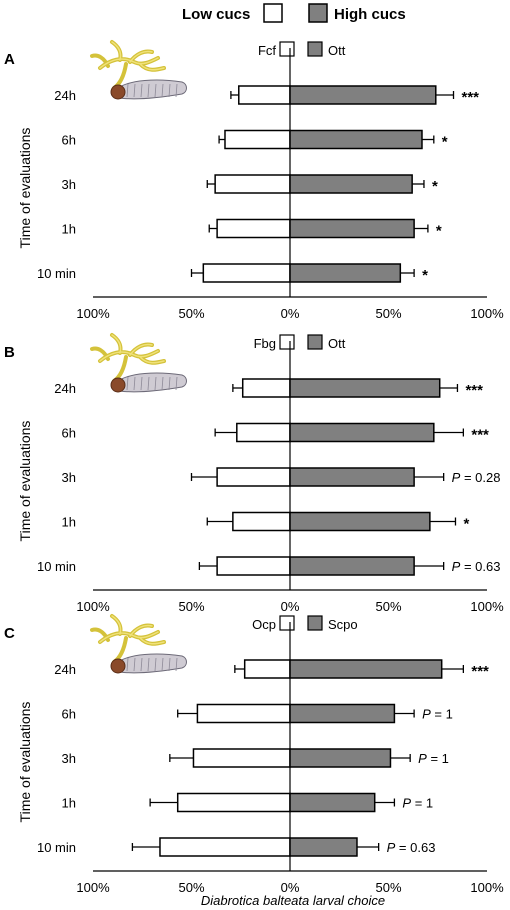  What do you see at coordinates (9, 59) in the screenshot?
I see `panel-label: A` at bounding box center [9, 59].